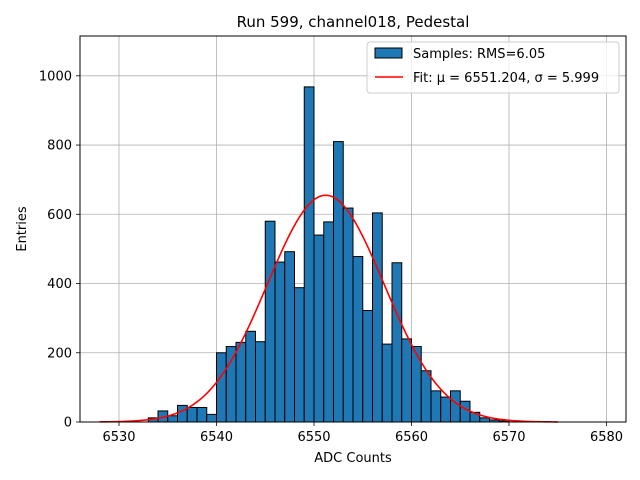 Image resolution: width=640 pixels, height=480 pixels. Describe the element at coordinates (22, 229) in the screenshot. I see `y-axis-label: Entries` at that location.